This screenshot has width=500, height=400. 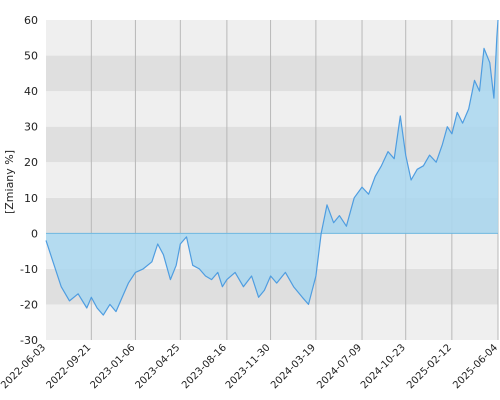 What do you see at coordinates (339, 366) in the screenshot?
I see `x-tick-label: 2024-07-09` at bounding box center [339, 366].